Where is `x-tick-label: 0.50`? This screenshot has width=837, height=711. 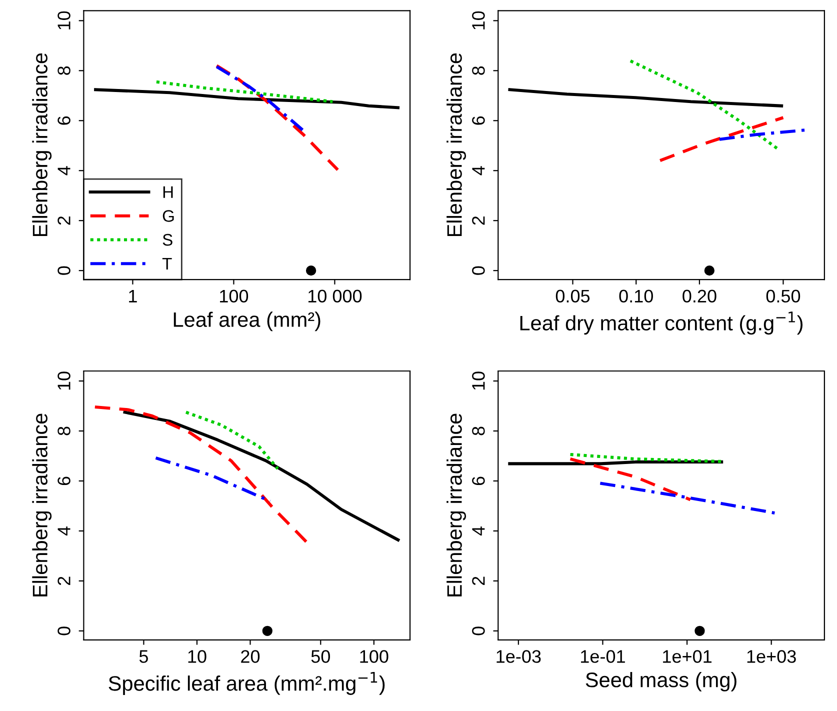 x-tick-label: 0.50 is located at coordinates (783, 296).